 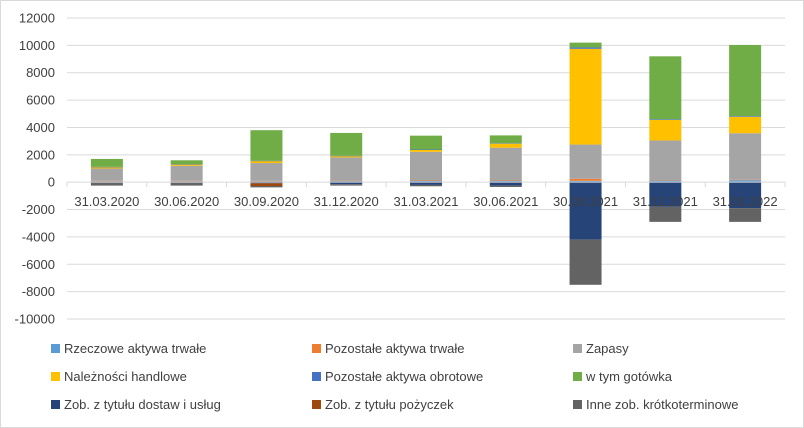 What do you see at coordinates (38, 264) in the screenshot?
I see `y-tick-label: -6000` at bounding box center [38, 264].